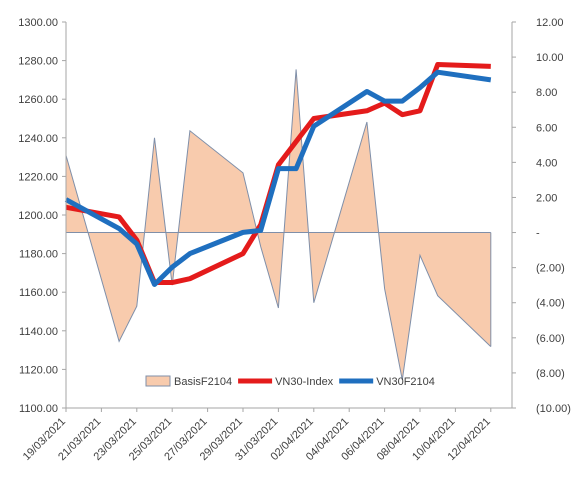 The height and width of the screenshot is (478, 580). I want to click on right-axis-tick-label: 6.00, so click(546, 128).